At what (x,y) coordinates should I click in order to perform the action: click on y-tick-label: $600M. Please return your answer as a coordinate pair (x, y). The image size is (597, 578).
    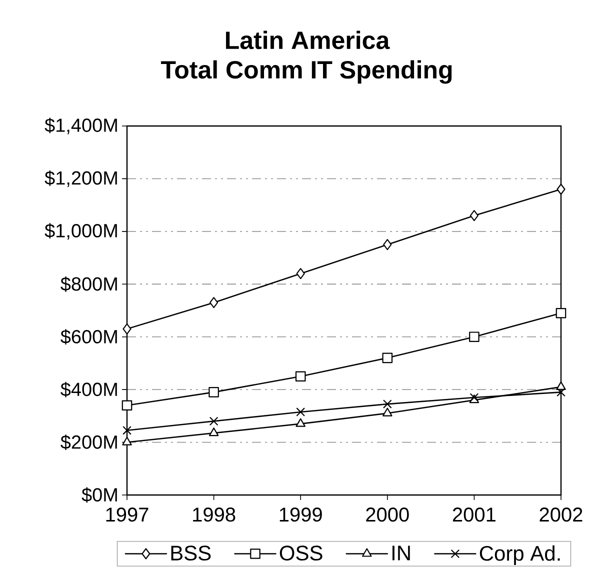
    Looking at the image, I should click on (88, 337).